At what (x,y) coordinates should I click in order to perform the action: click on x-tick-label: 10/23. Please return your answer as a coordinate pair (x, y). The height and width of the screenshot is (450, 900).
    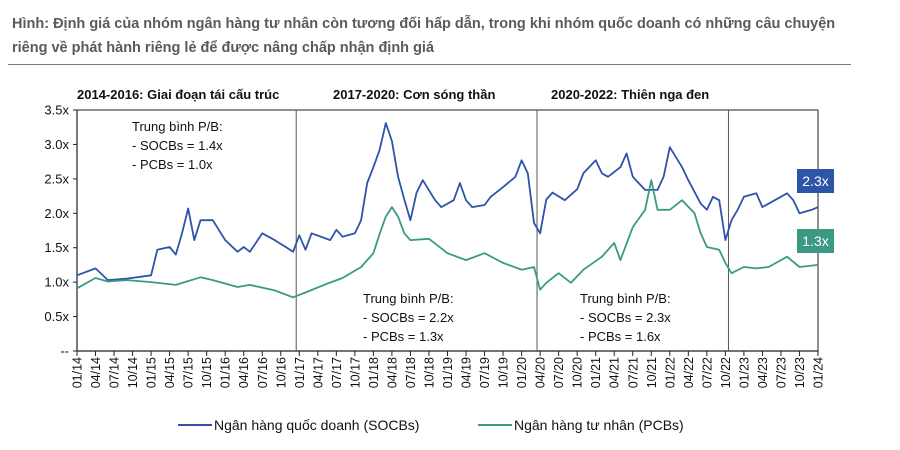
    Looking at the image, I should click on (800, 372).